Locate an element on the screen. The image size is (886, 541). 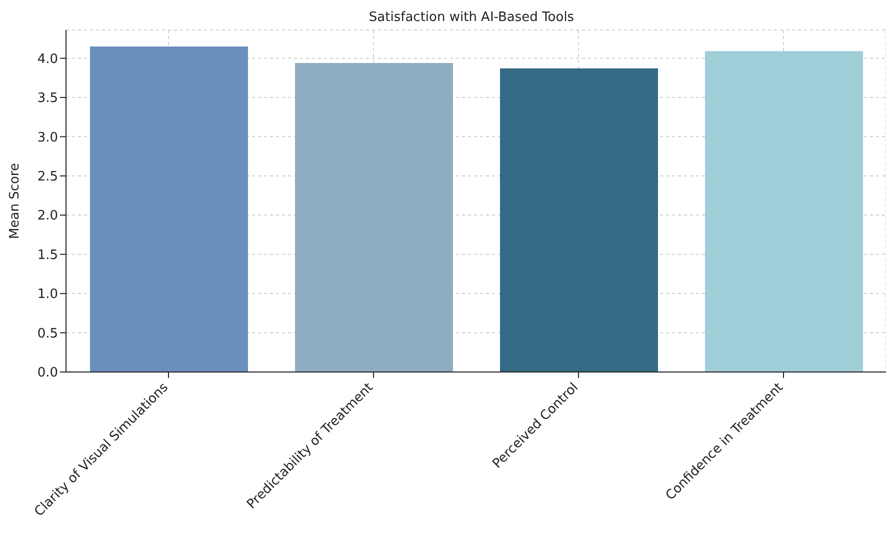
y-tick-label: 3.5 is located at coordinates (47, 98).